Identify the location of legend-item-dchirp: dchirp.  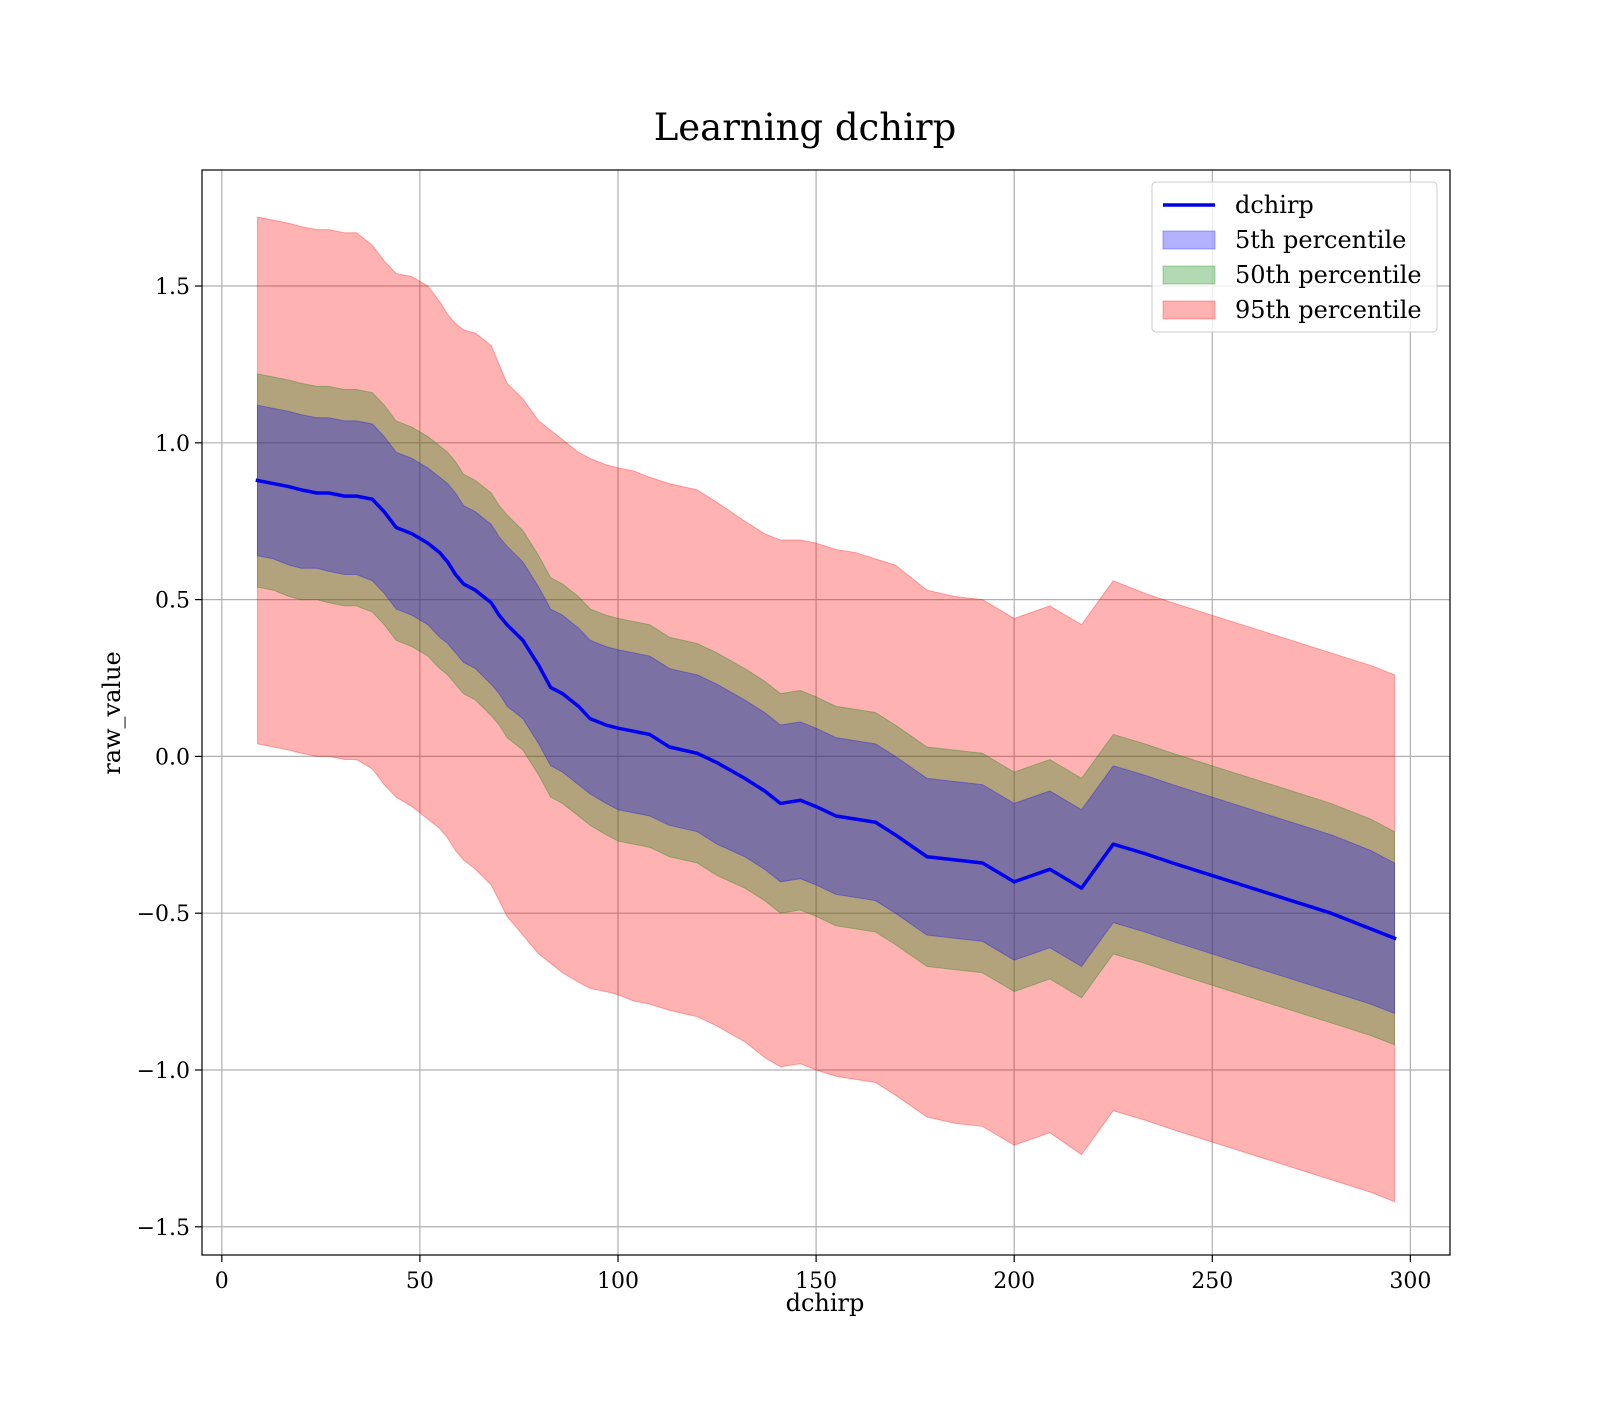
(1238, 205).